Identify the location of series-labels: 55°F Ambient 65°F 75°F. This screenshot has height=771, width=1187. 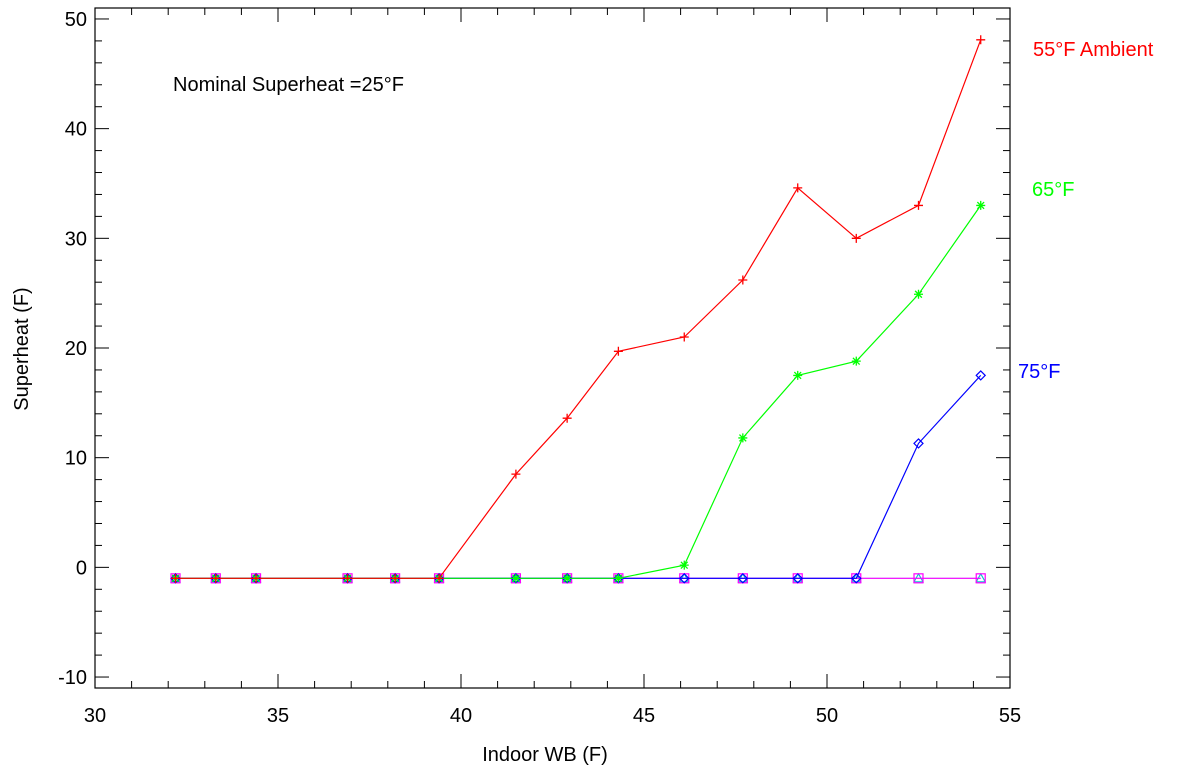
(1086, 211).